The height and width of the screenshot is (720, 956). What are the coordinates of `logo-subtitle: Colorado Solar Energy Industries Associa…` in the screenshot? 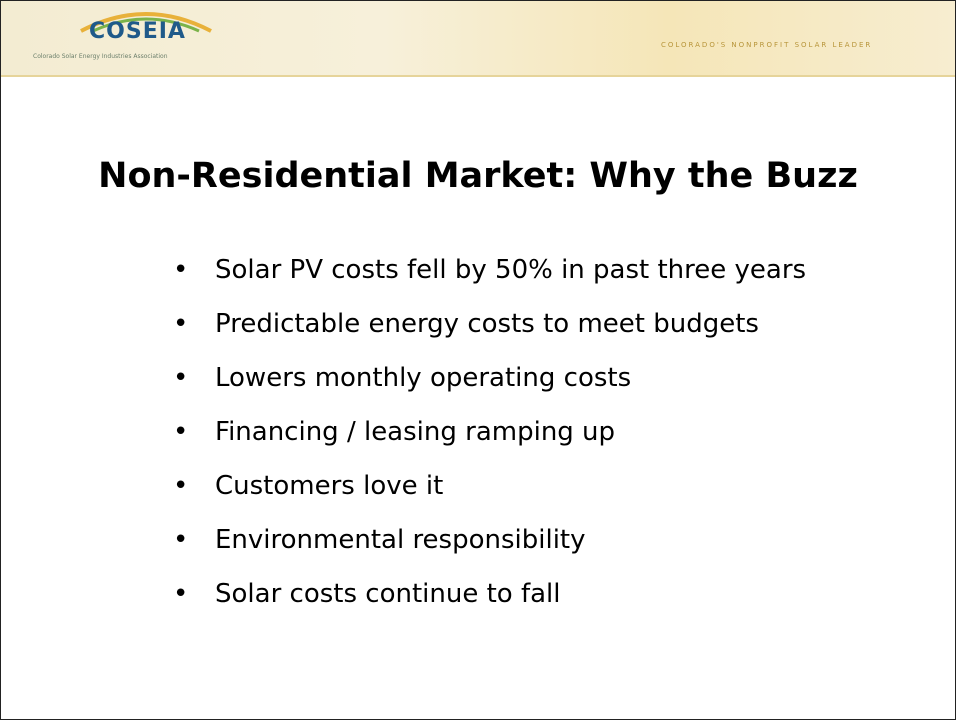 It's located at (100, 56).